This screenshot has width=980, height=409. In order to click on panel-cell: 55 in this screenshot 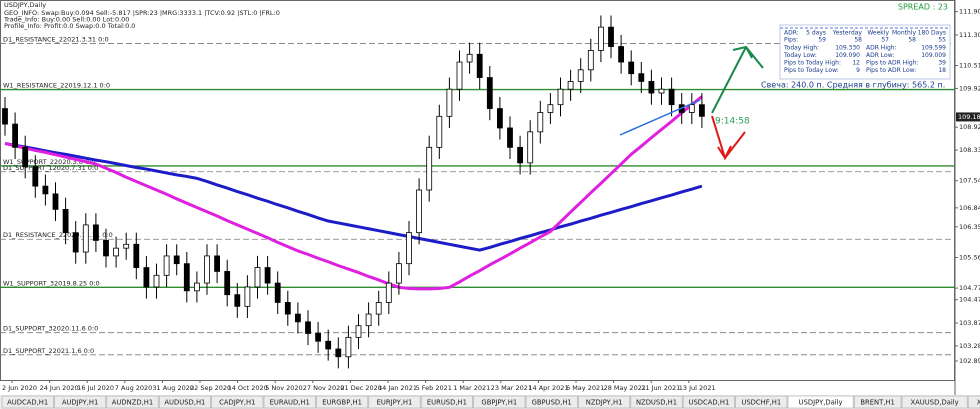, I will do `click(942, 40)`.